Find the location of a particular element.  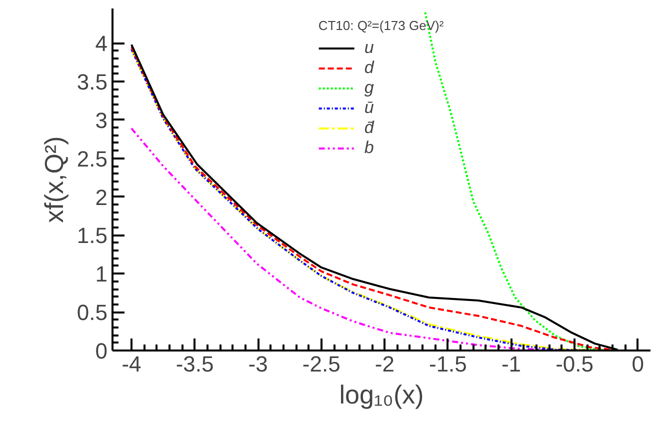

y-tick-label: 2 is located at coordinates (101, 197).